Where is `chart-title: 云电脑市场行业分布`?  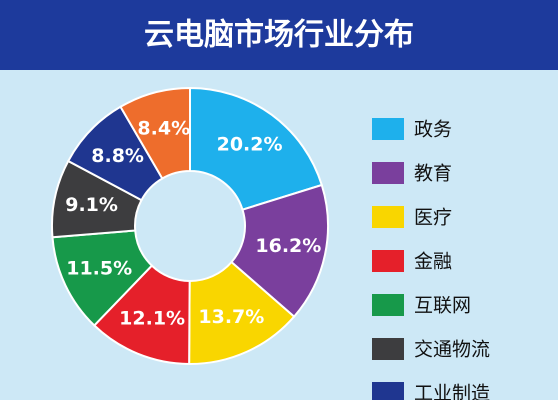
chart-title: 云电脑市场行业分布 is located at coordinates (279, 35).